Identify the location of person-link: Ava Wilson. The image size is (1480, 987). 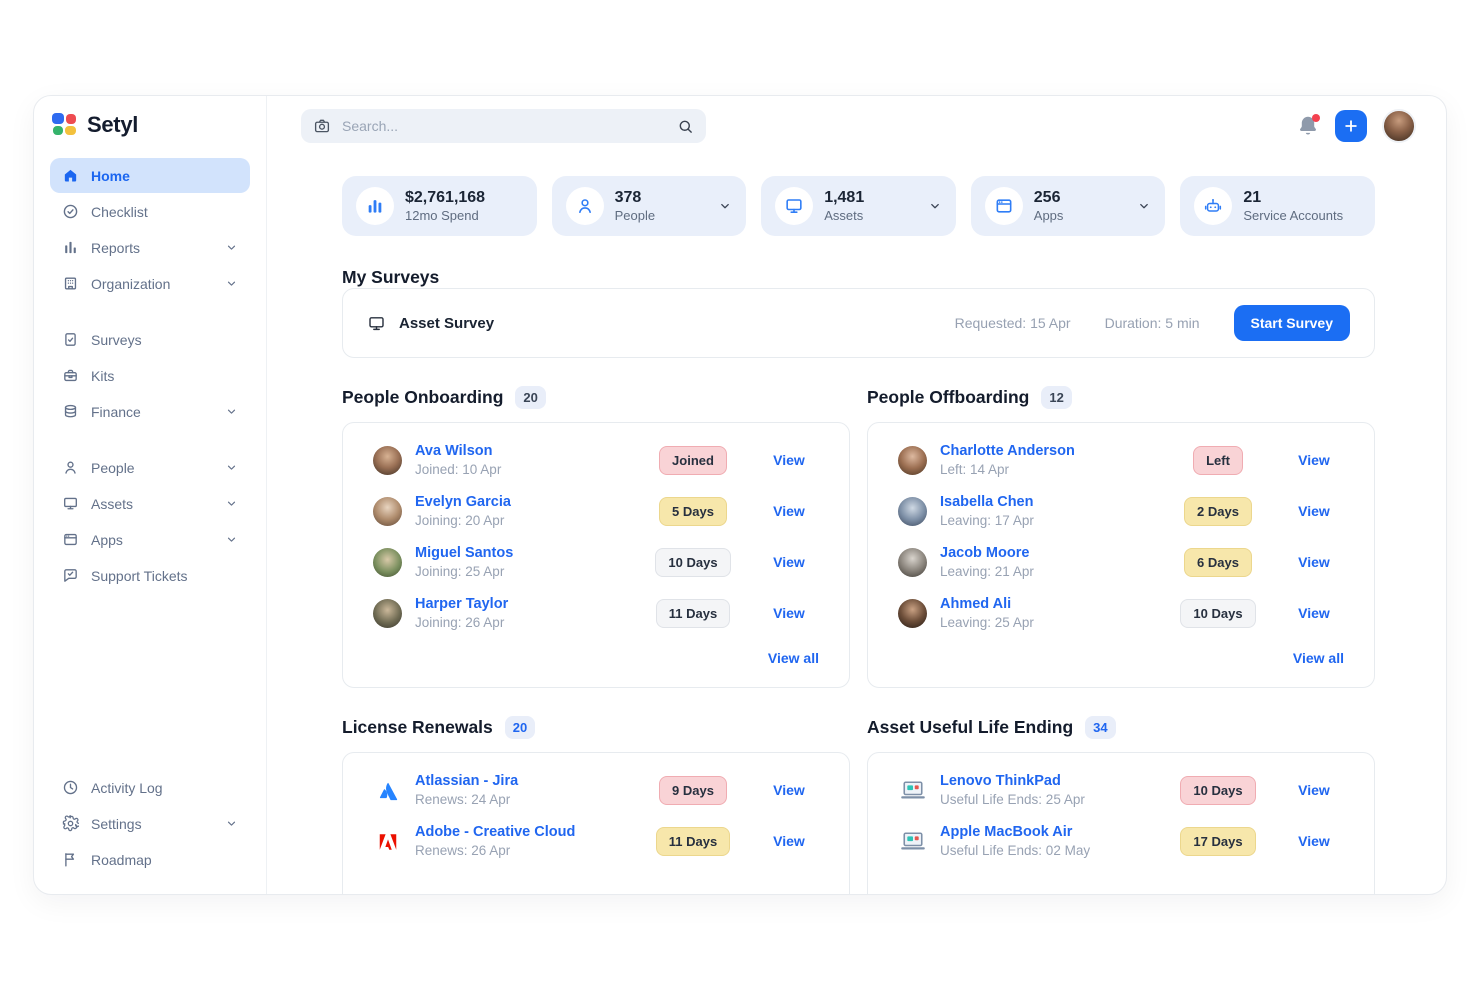
(454, 451).